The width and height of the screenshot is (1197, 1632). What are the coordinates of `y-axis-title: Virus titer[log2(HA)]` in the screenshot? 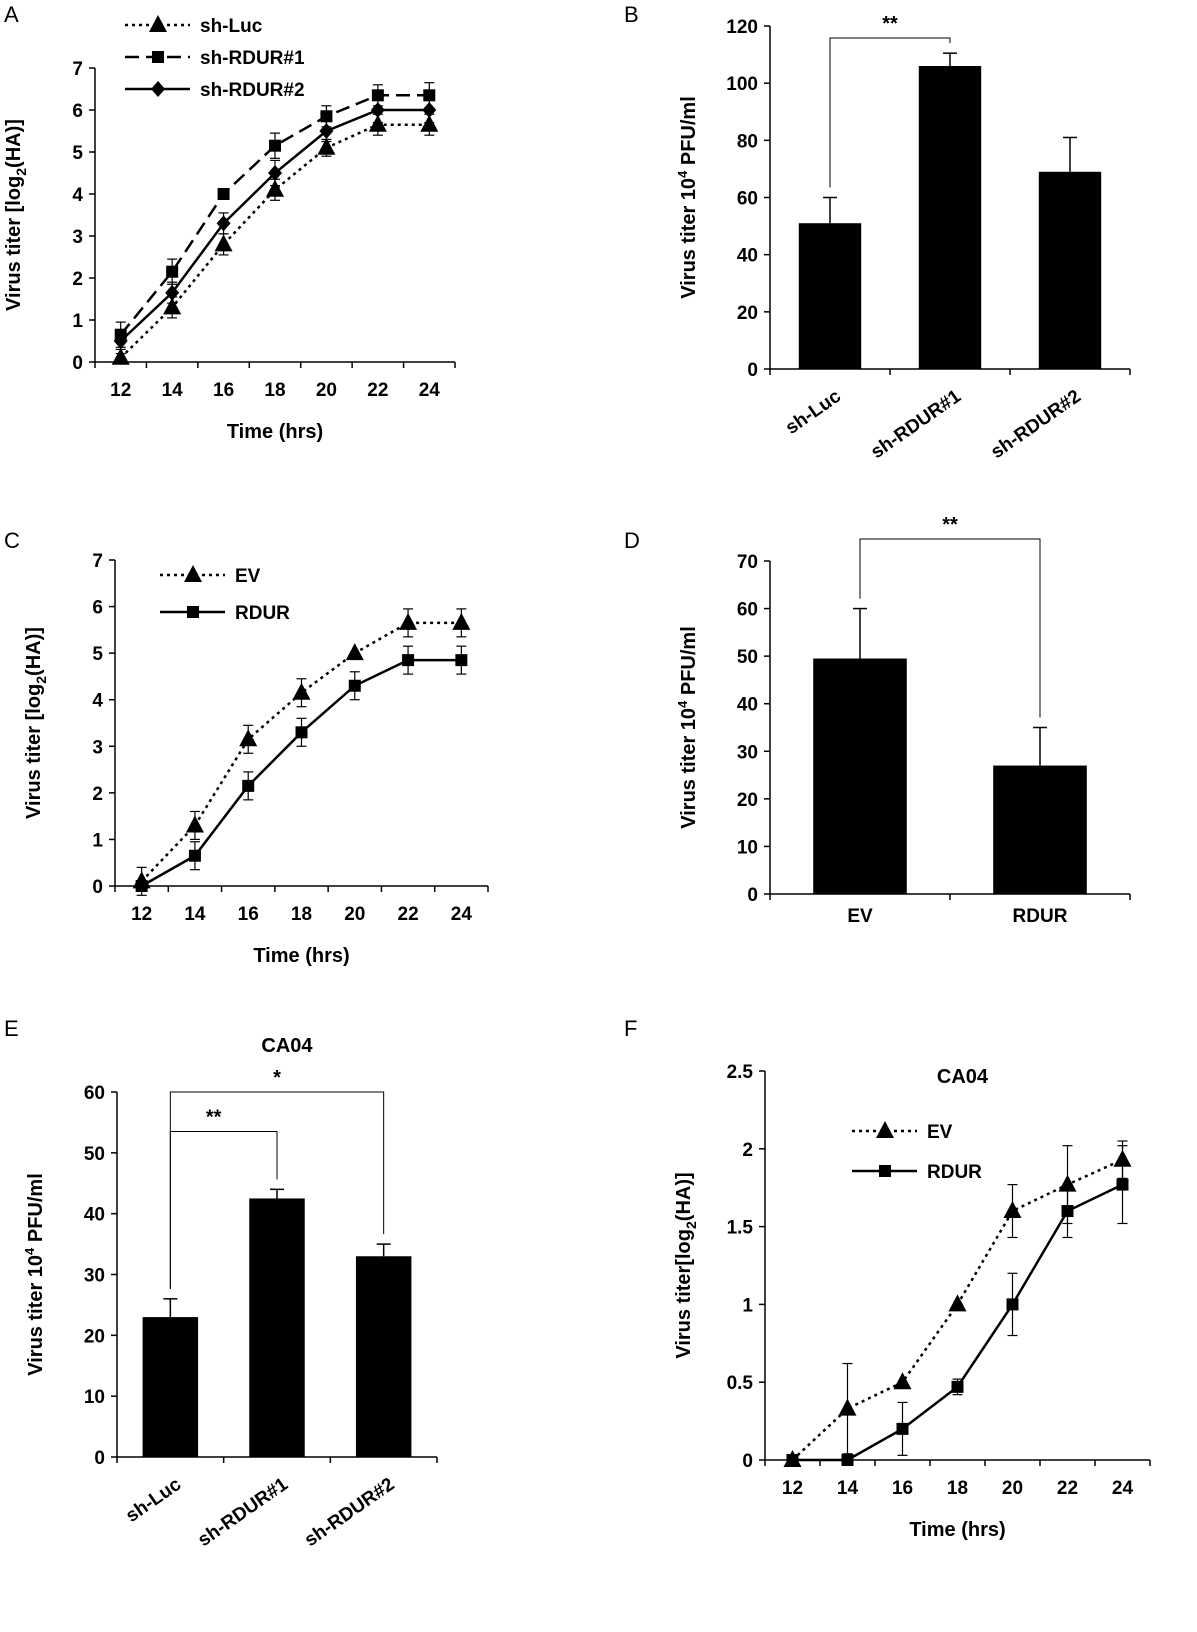 It's located at (686, 1265).